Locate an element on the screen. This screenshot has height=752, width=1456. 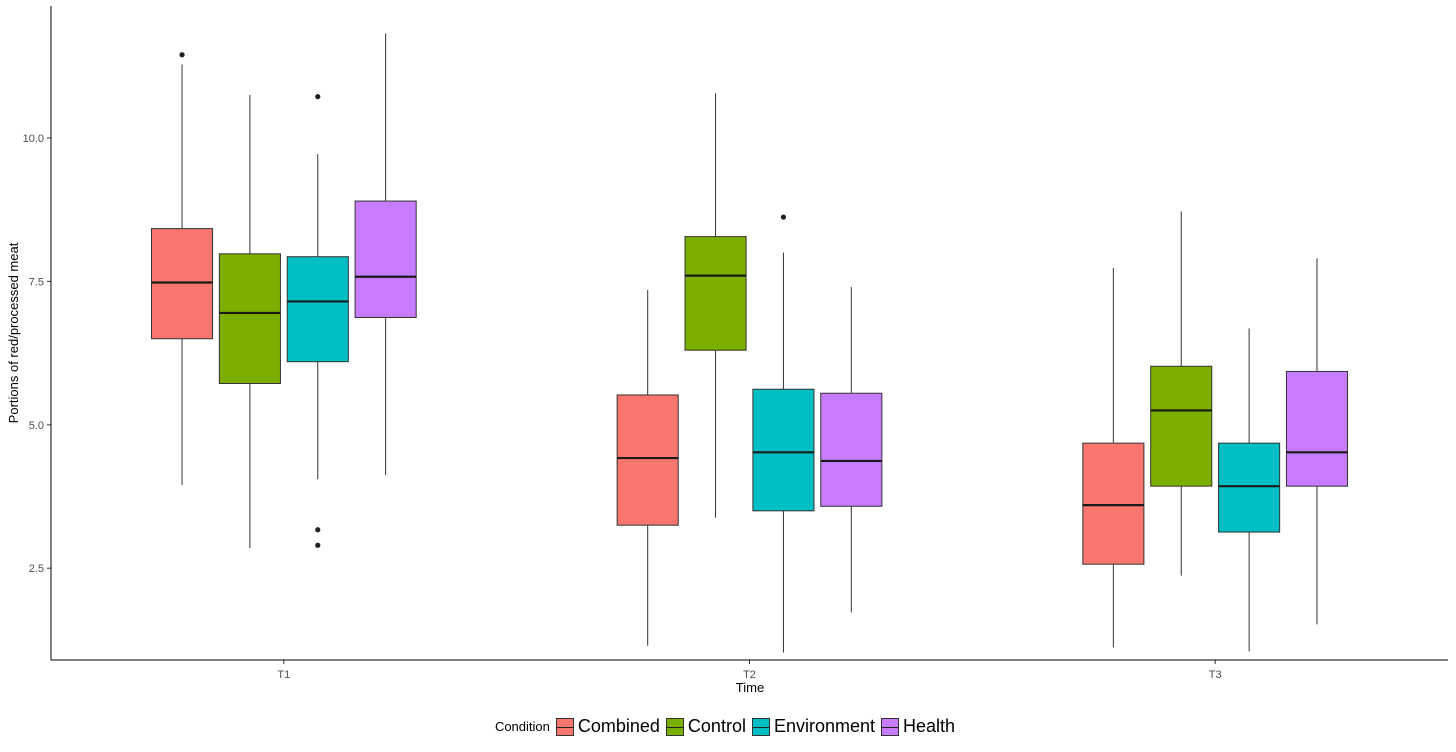
x-axis-ticks: T1 T2 T3 is located at coordinates (749, 670).